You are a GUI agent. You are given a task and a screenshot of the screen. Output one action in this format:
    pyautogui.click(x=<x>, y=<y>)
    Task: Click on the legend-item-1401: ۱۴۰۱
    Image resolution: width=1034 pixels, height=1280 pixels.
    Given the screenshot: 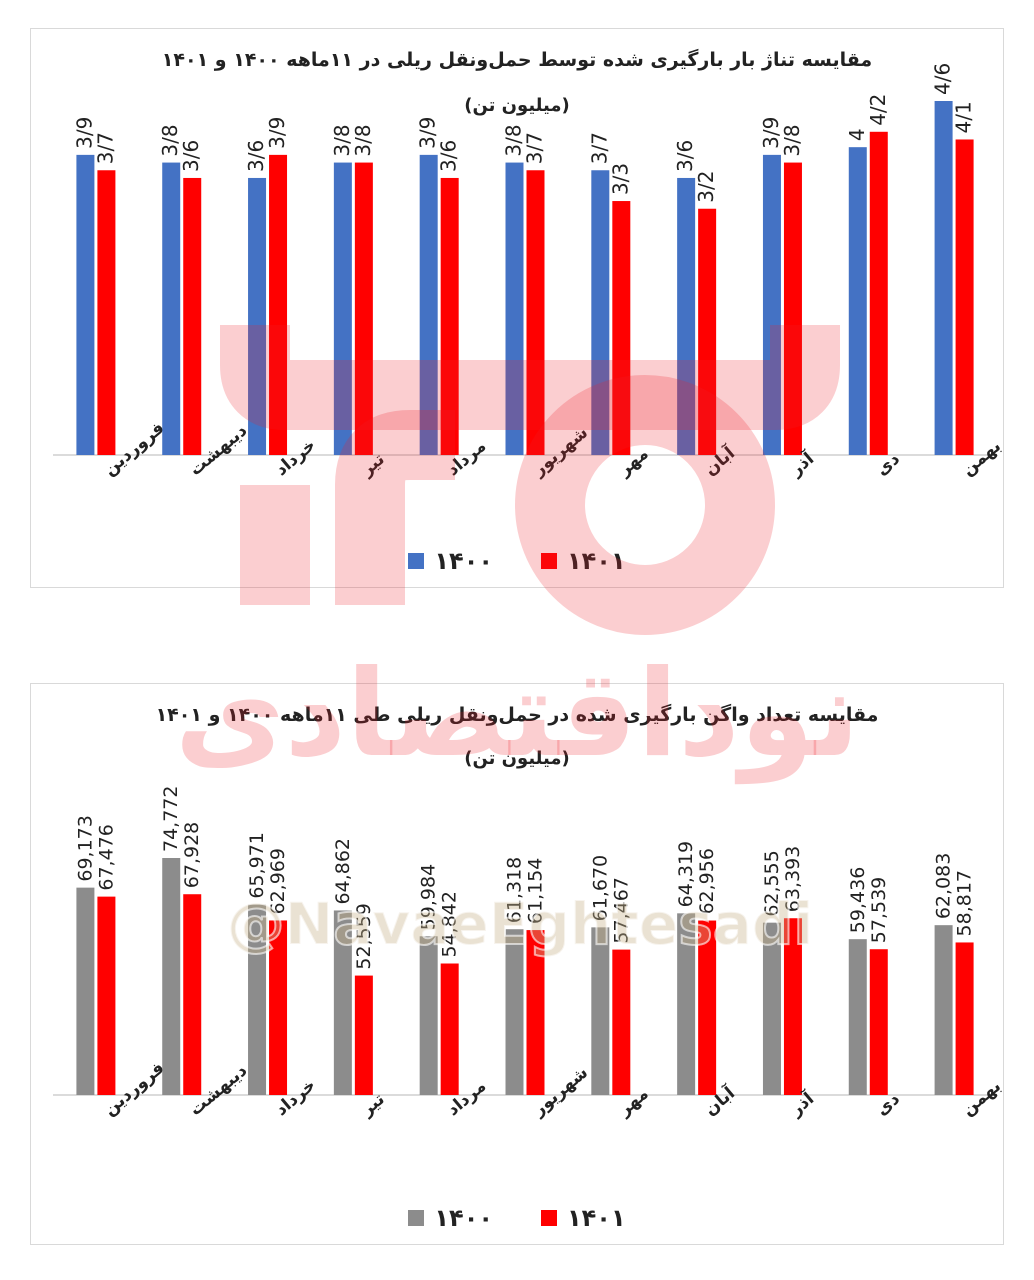 What is the action you would take?
    pyautogui.click(x=583, y=561)
    